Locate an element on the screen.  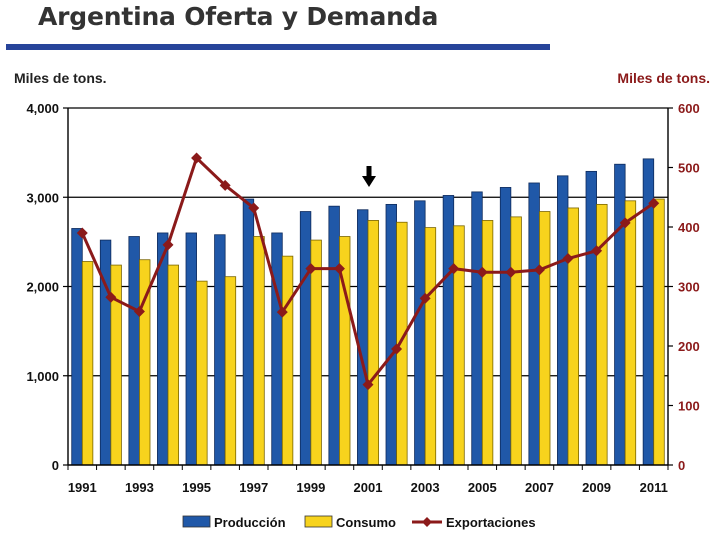
point-exportaciones-1998 is located at coordinates (282, 312).